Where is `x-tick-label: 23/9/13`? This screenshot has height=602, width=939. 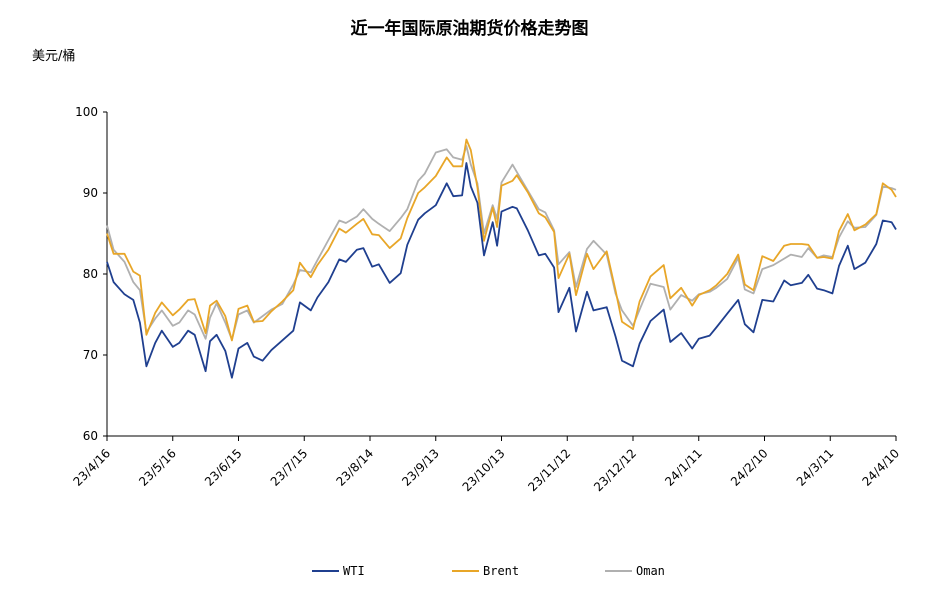
x-tick-label: 23/9/13 is located at coordinates (420, 467).